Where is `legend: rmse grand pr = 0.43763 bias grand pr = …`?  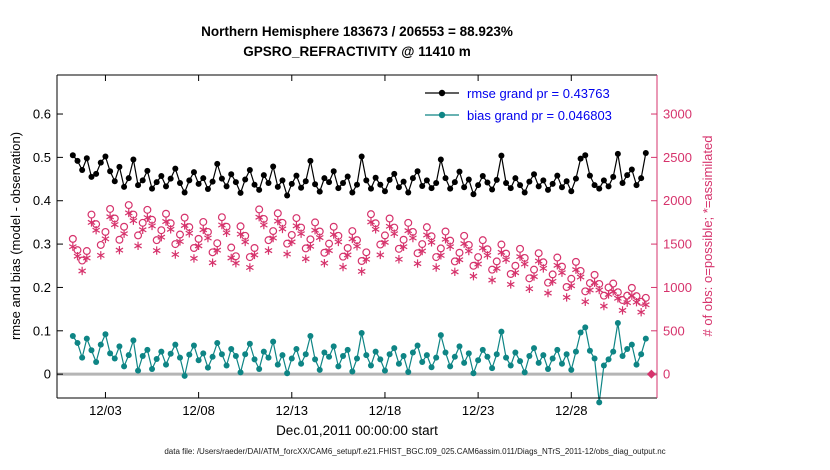 legend: rmse grand pr = 0.43763 bias grand pr = … is located at coordinates (518, 104).